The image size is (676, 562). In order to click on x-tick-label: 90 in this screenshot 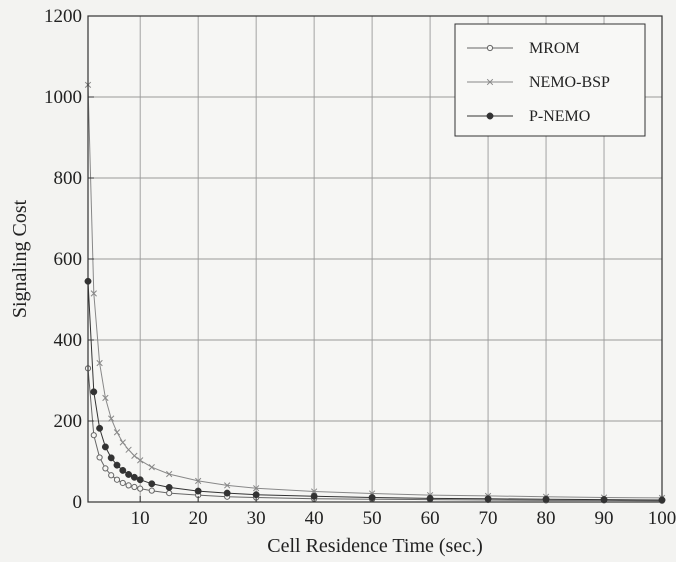, I will do `click(604, 518)`.